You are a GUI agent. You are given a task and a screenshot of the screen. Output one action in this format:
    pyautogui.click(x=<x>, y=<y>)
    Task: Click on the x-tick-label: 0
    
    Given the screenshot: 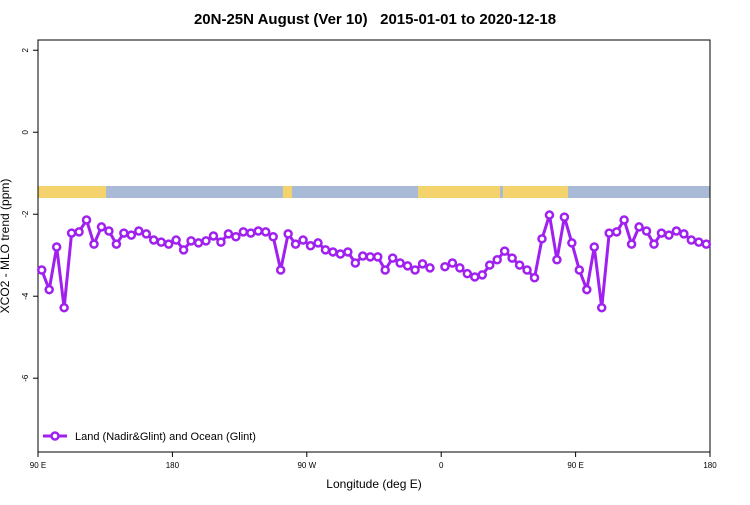 What is the action you would take?
    pyautogui.click(x=441, y=465)
    